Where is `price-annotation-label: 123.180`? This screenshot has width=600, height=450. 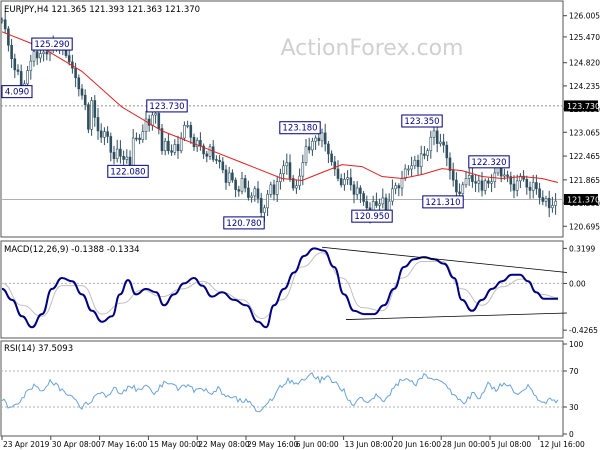 price-annotation-label: 123.180 is located at coordinates (299, 129).